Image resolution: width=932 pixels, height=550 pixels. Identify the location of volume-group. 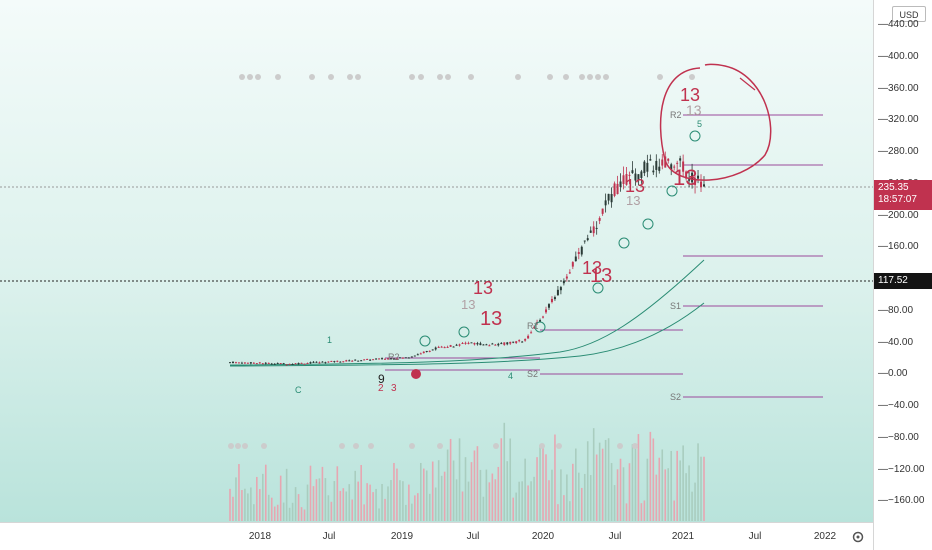
(467, 471).